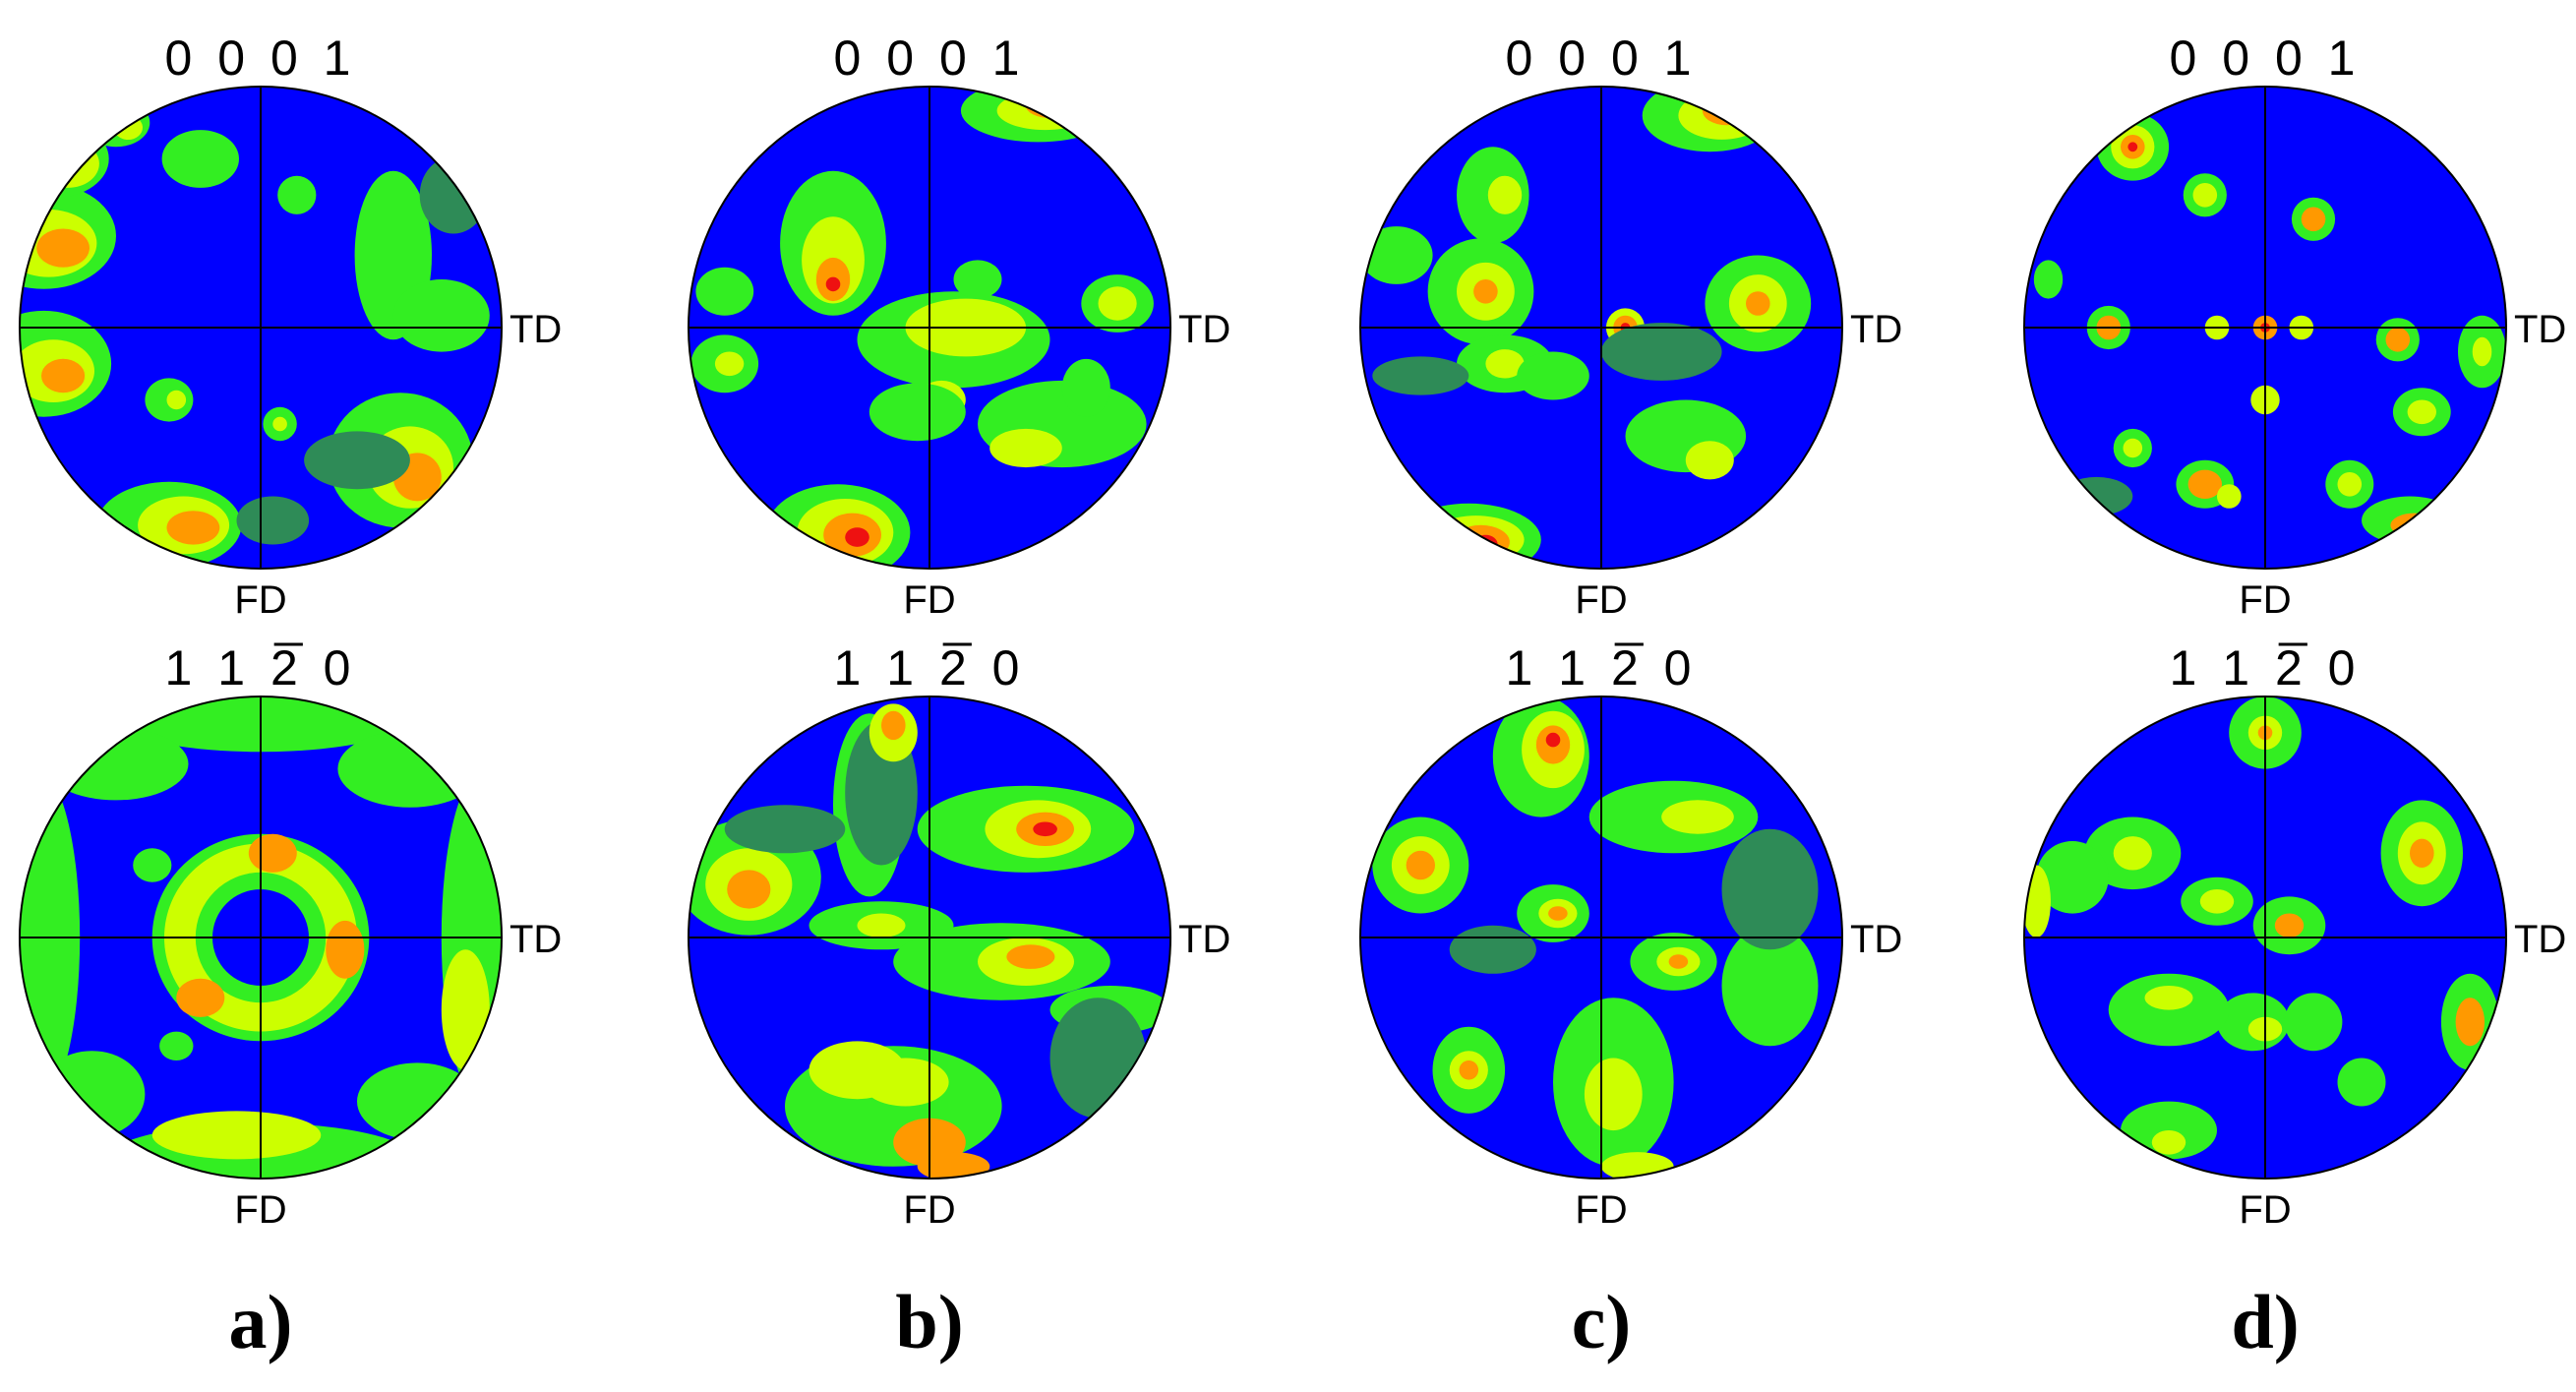 The width and height of the screenshot is (2576, 1392). Describe the element at coordinates (261, 1321) in the screenshot. I see `panel-letter: a)` at that location.